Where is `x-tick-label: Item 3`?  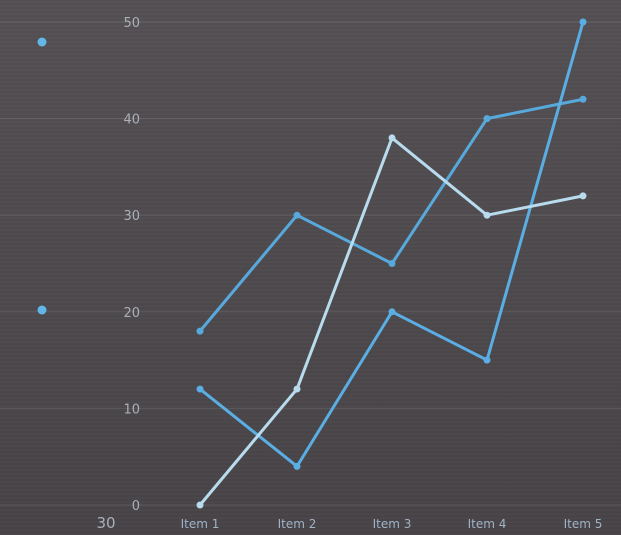 x-tick-label: Item 3 is located at coordinates (392, 524).